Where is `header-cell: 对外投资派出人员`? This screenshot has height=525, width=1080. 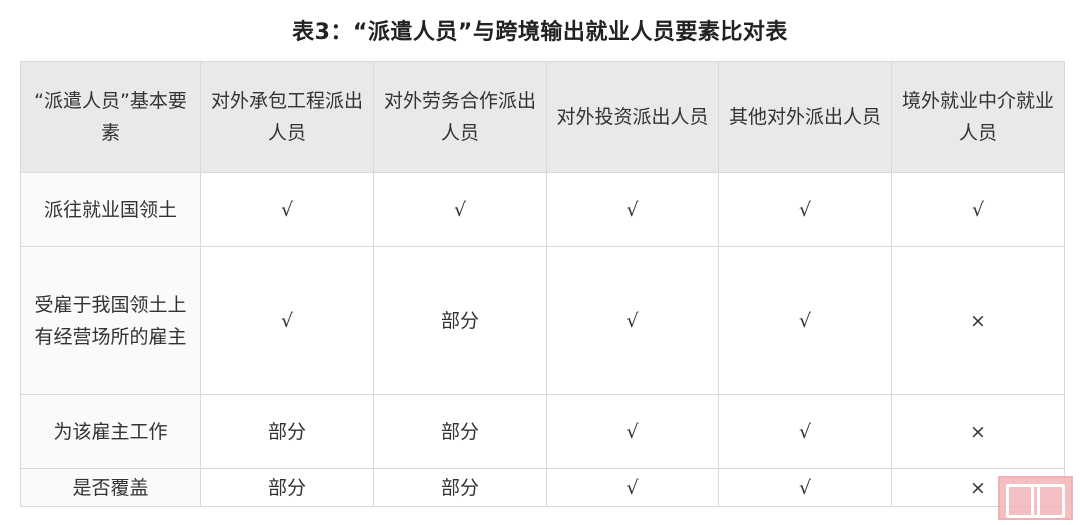
header-cell: 对外投资派出人员 is located at coordinates (632, 117).